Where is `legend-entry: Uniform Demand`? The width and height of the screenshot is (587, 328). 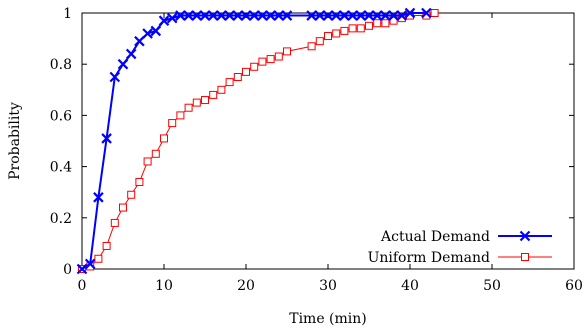 legend-entry: Uniform Demand is located at coordinates (460, 258).